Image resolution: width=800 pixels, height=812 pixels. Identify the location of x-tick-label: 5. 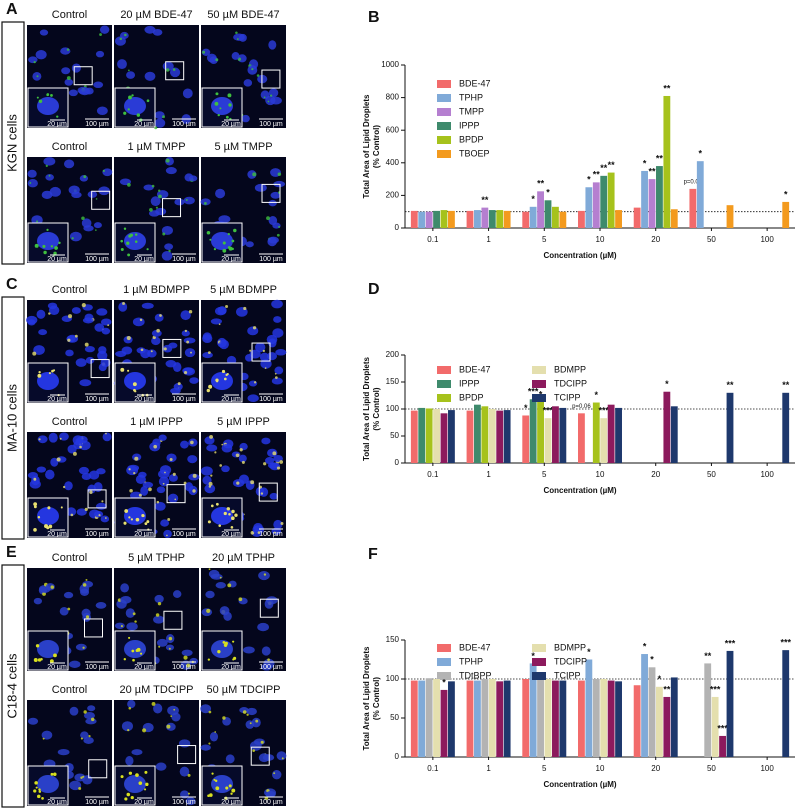
(544, 239).